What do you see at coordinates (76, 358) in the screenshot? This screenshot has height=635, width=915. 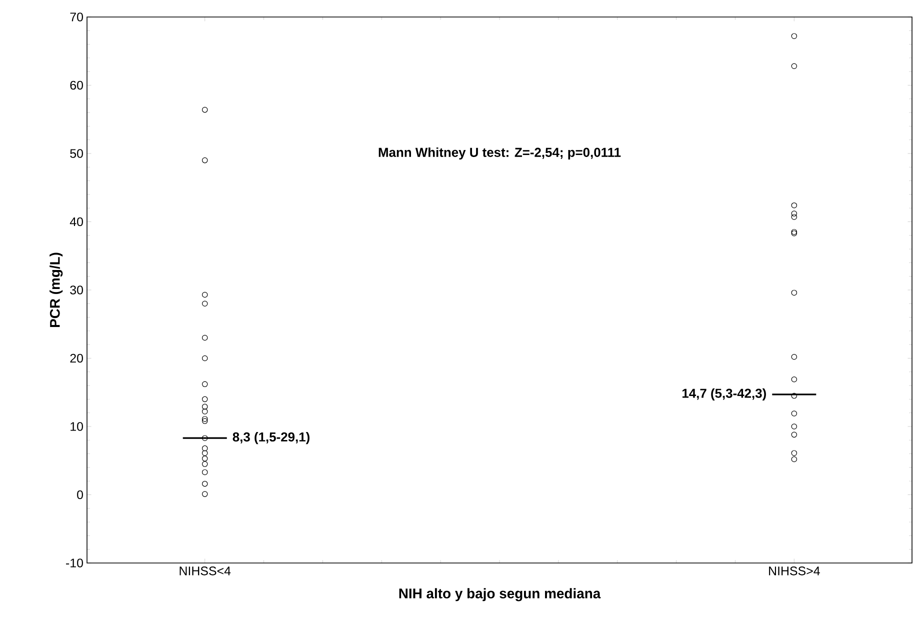 I see `y-tick-label: 20` at bounding box center [76, 358].